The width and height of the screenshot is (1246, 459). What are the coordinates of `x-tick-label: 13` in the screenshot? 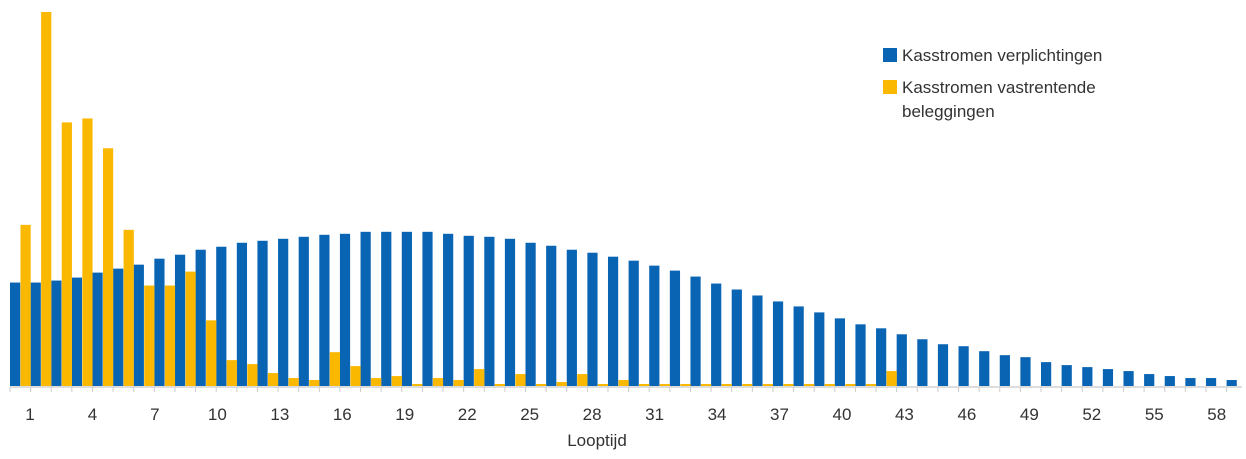 It's located at (279, 414).